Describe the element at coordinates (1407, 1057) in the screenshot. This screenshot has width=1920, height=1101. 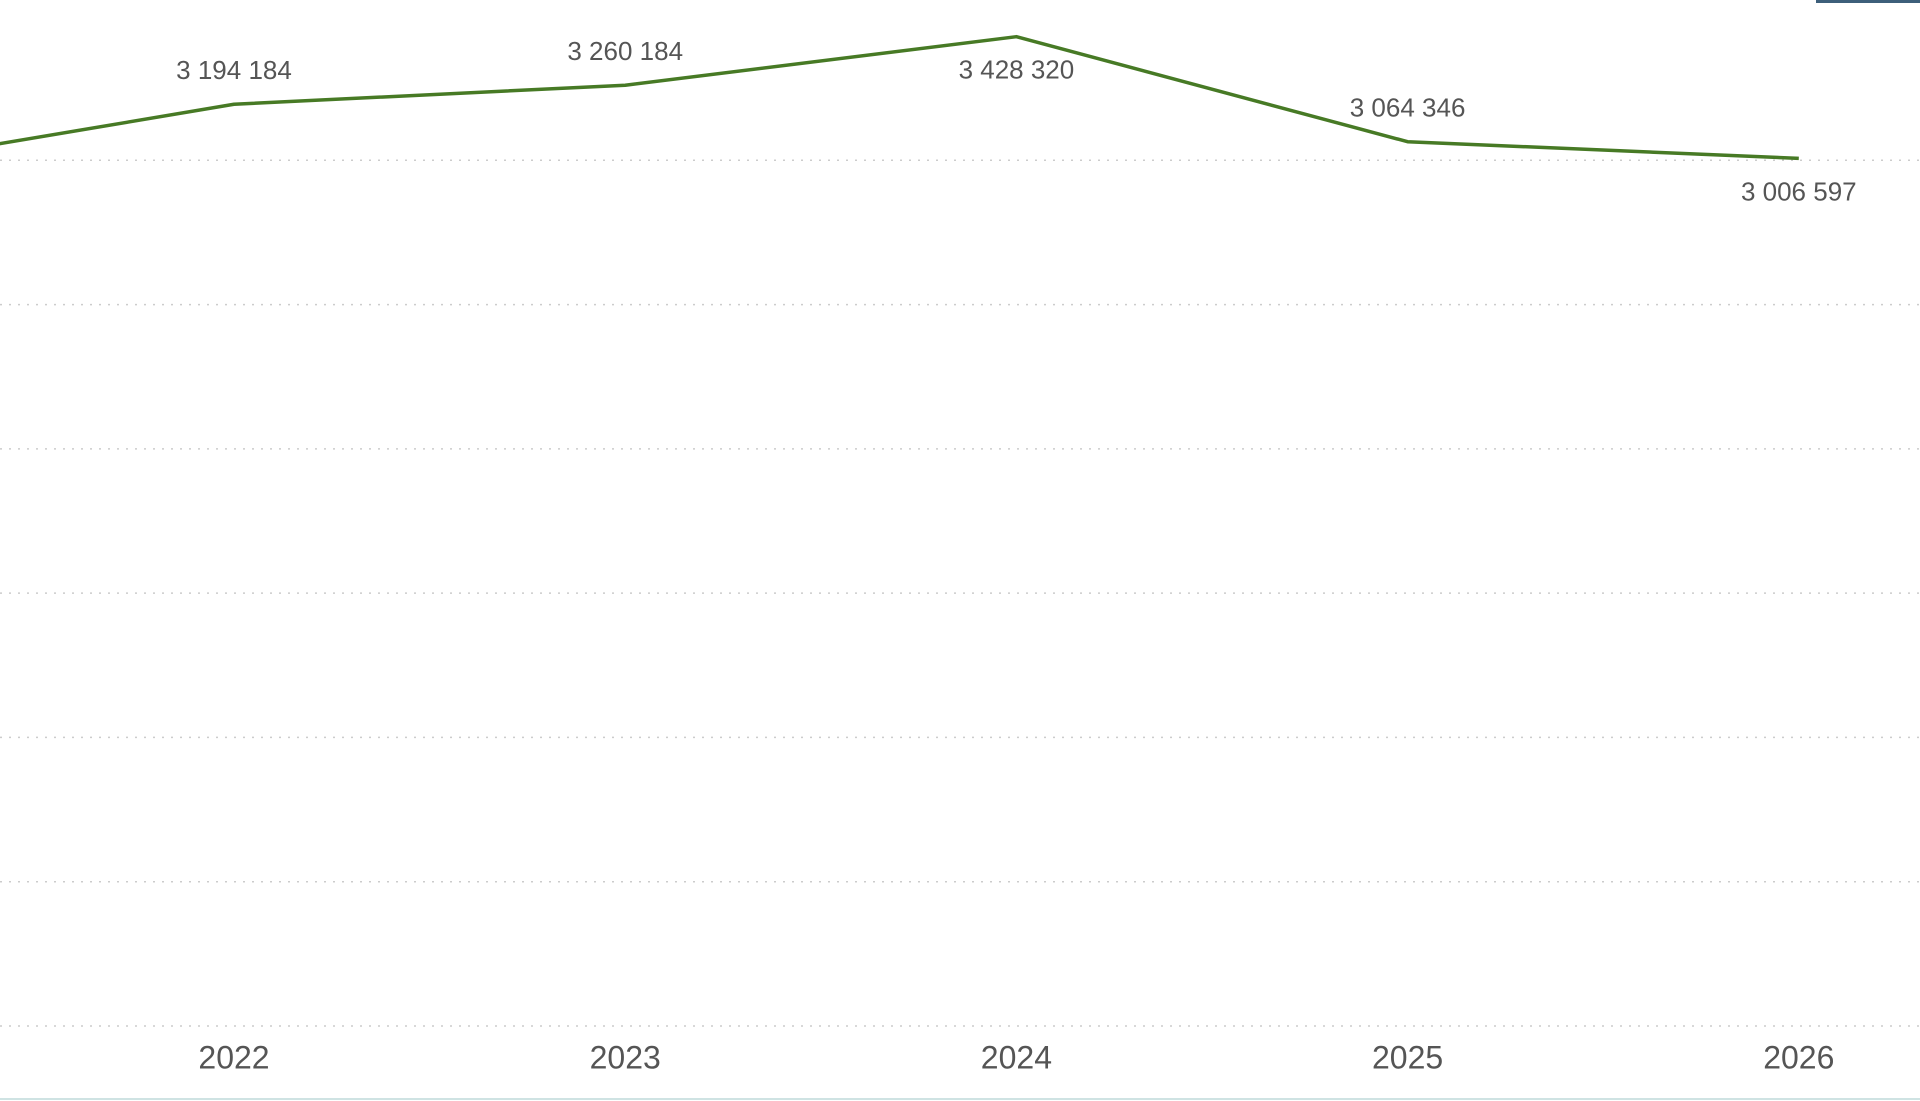
I see `x-tick-label: 2025` at that location.